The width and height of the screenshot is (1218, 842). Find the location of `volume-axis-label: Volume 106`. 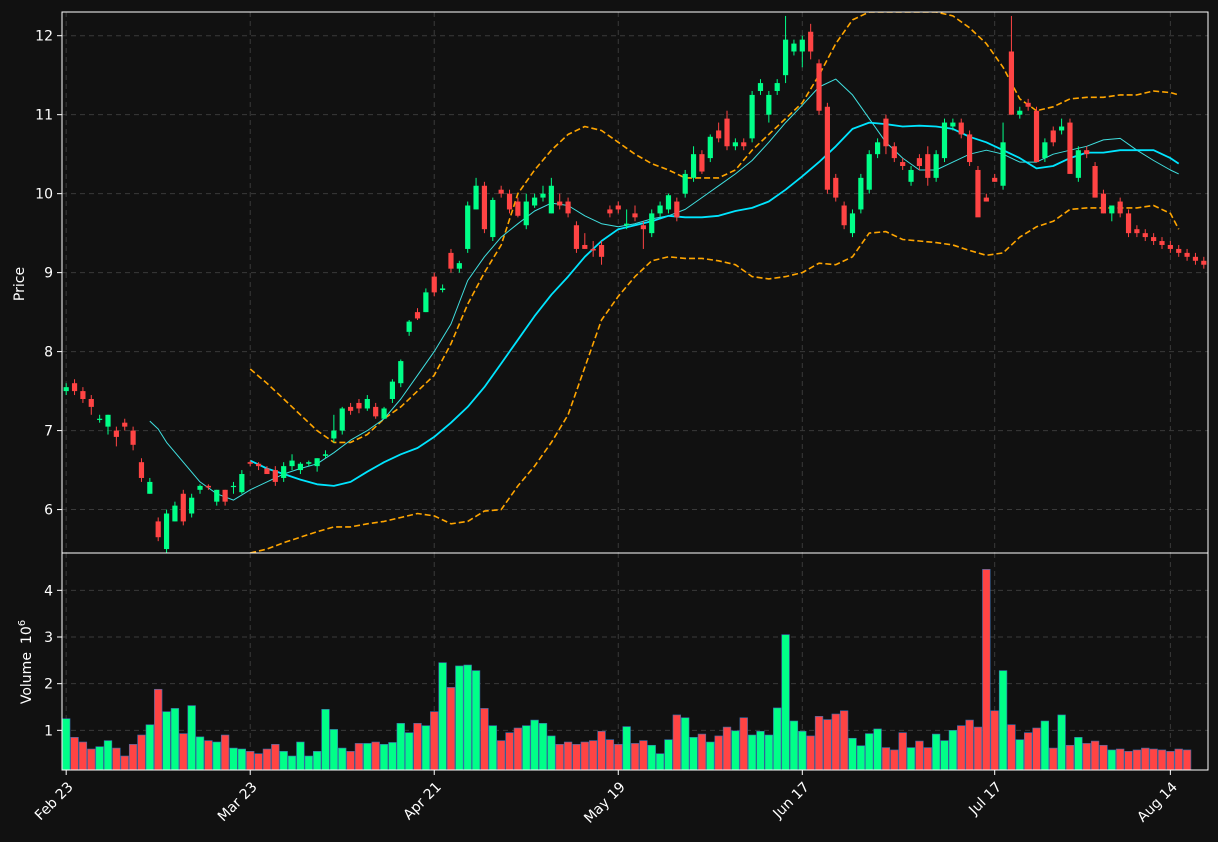

volume-axis-label: Volume 106 is located at coordinates (26, 662).